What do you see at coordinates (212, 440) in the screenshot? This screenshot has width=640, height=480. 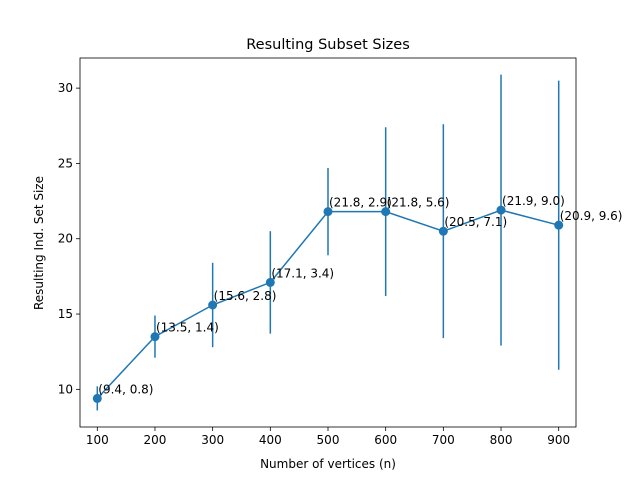 I see `x-tick-label: 300` at bounding box center [212, 440].